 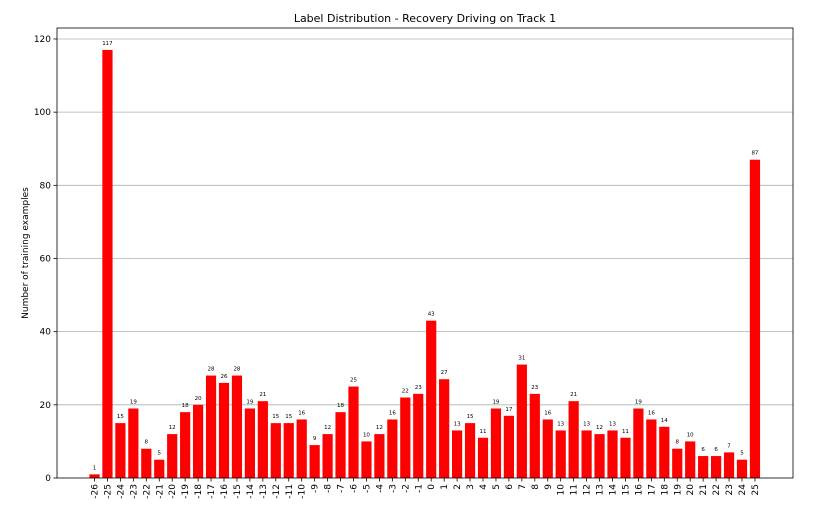 What do you see at coordinates (48, 479) in the screenshot?
I see `y-tick-label: 0` at bounding box center [48, 479].